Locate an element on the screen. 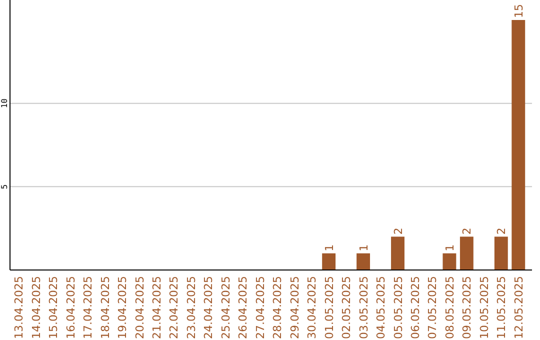  y-tick-label: 5 is located at coordinates (4, 187).